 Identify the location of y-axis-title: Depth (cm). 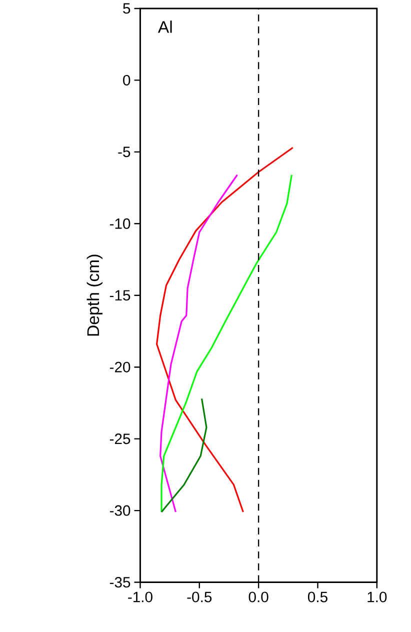
(94, 295).